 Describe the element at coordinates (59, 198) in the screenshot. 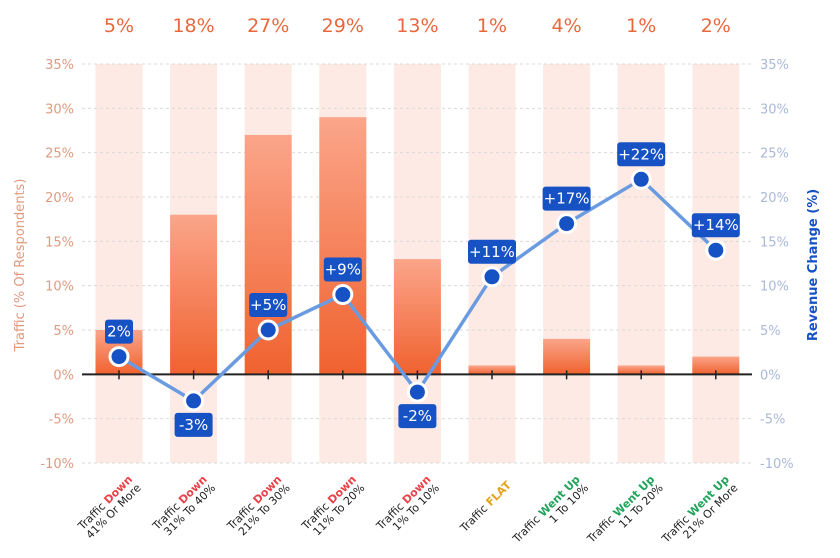

I see `left-tick-label: 20%` at that location.